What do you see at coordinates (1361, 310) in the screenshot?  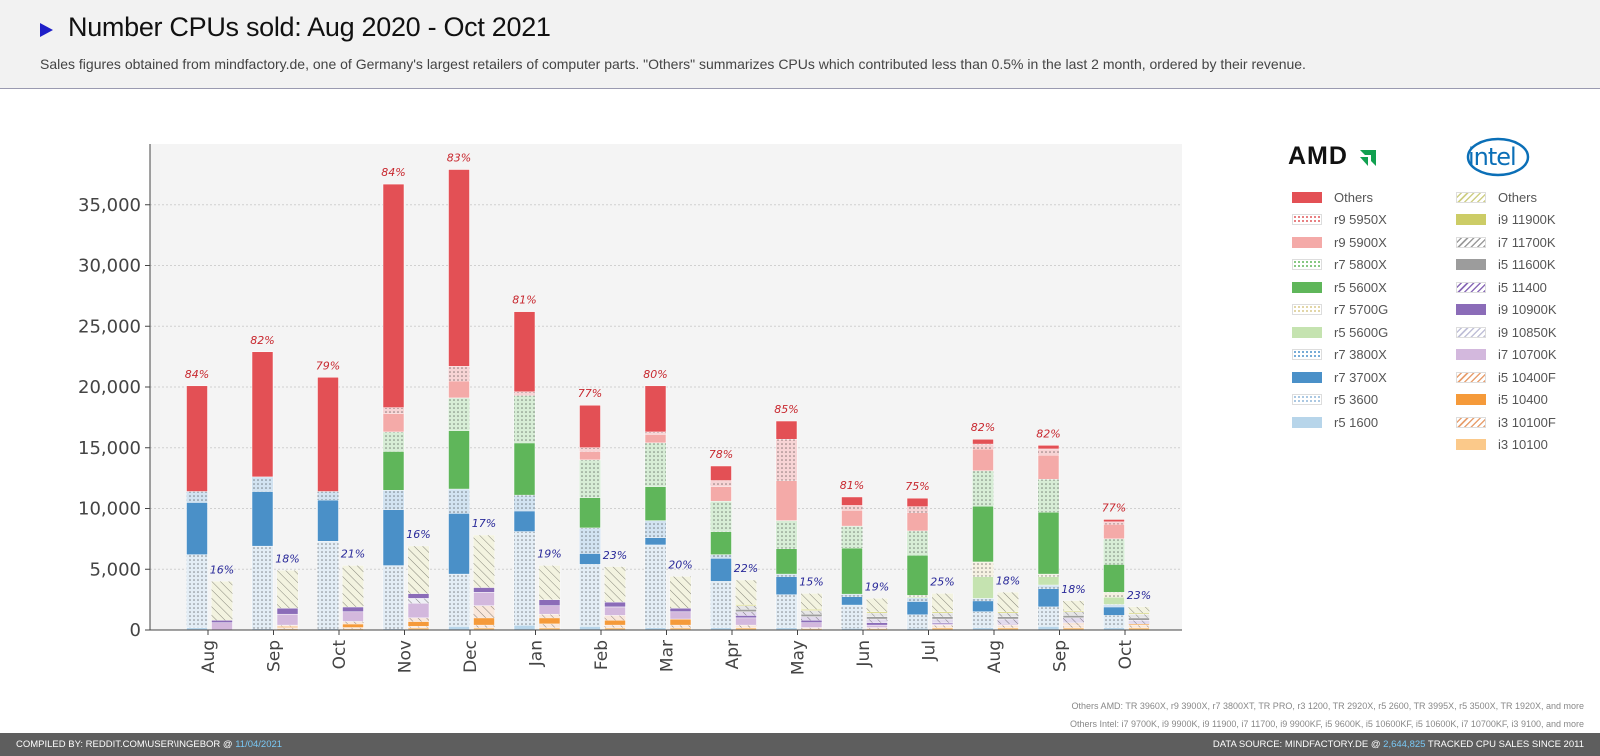 I see `legend-label: r7 5700G` at bounding box center [1361, 310].